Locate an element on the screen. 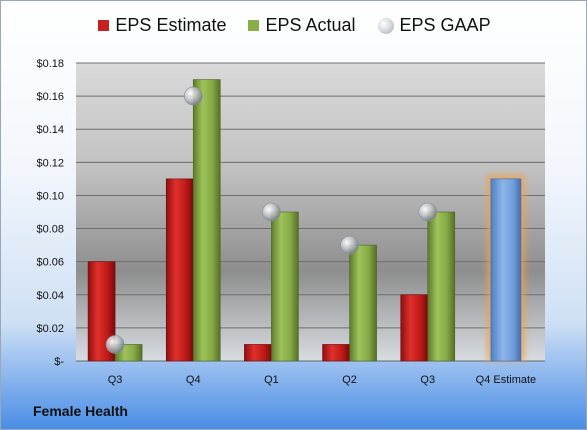 This screenshot has width=587, height=430. y-tick-label: $- is located at coordinates (59, 362).